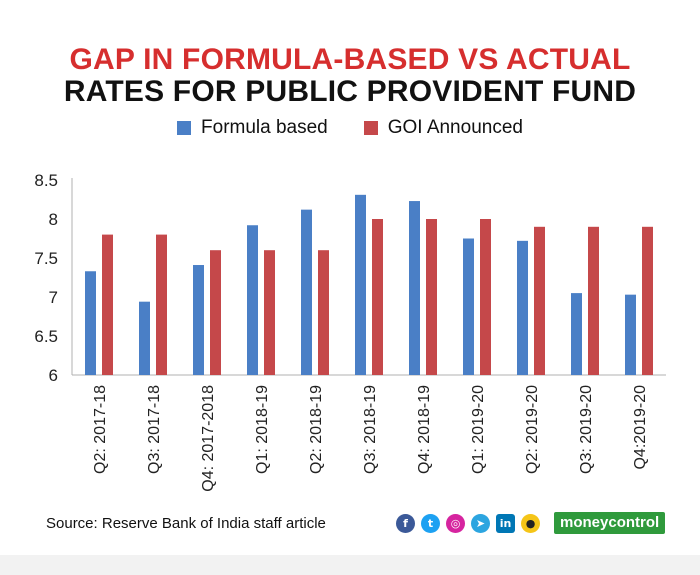 This screenshot has width=700, height=575. Describe the element at coordinates (480, 523) in the screenshot. I see `telegram-icon: ➤` at that location.